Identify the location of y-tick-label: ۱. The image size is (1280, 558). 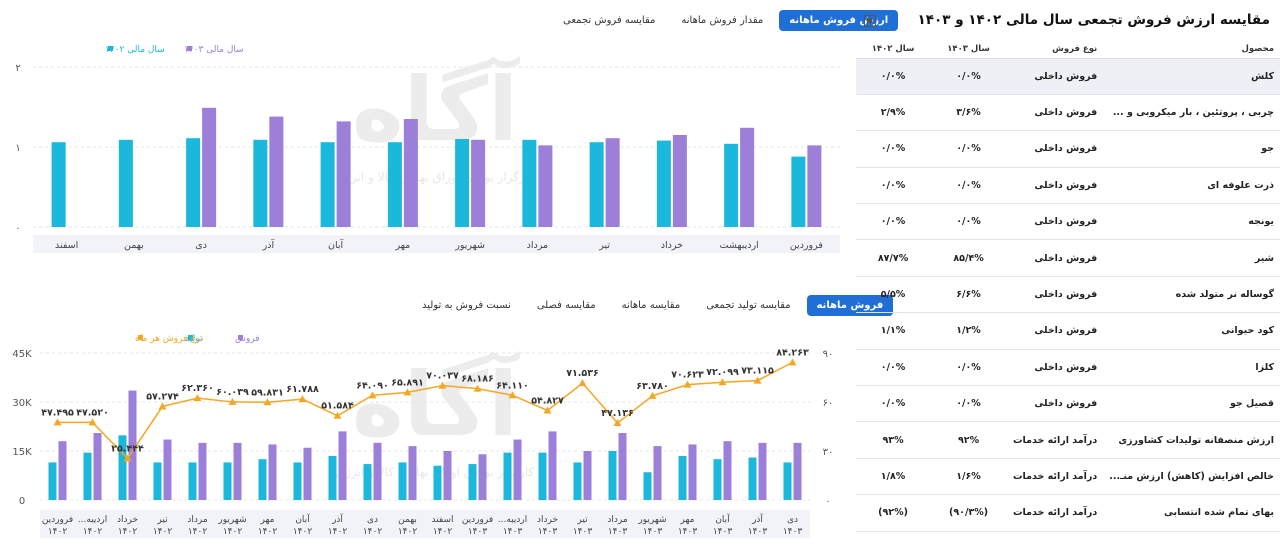
(17, 148).